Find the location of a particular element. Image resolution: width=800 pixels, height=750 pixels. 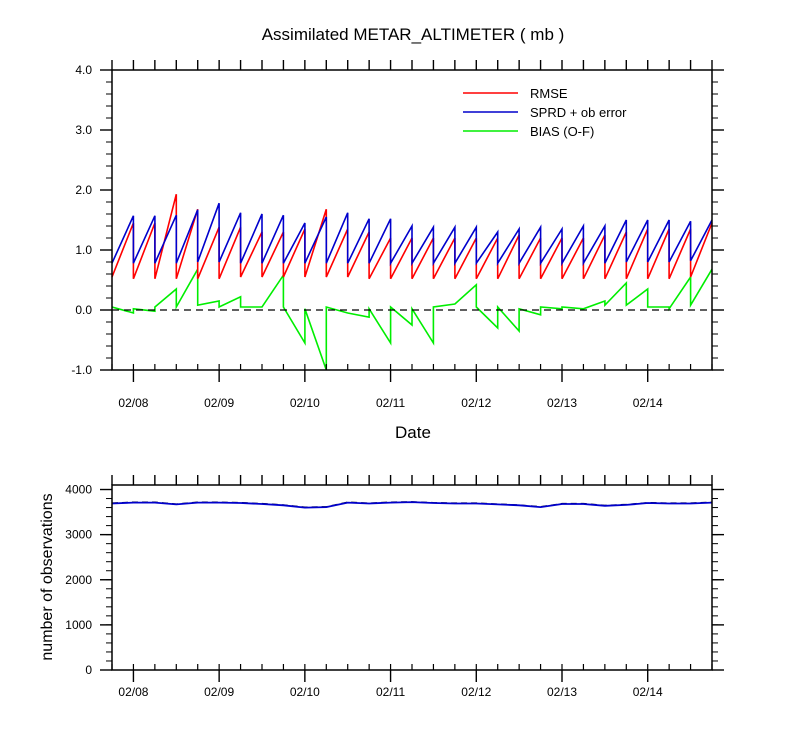

obs-y-tick-label: 0 is located at coordinates (88, 670).